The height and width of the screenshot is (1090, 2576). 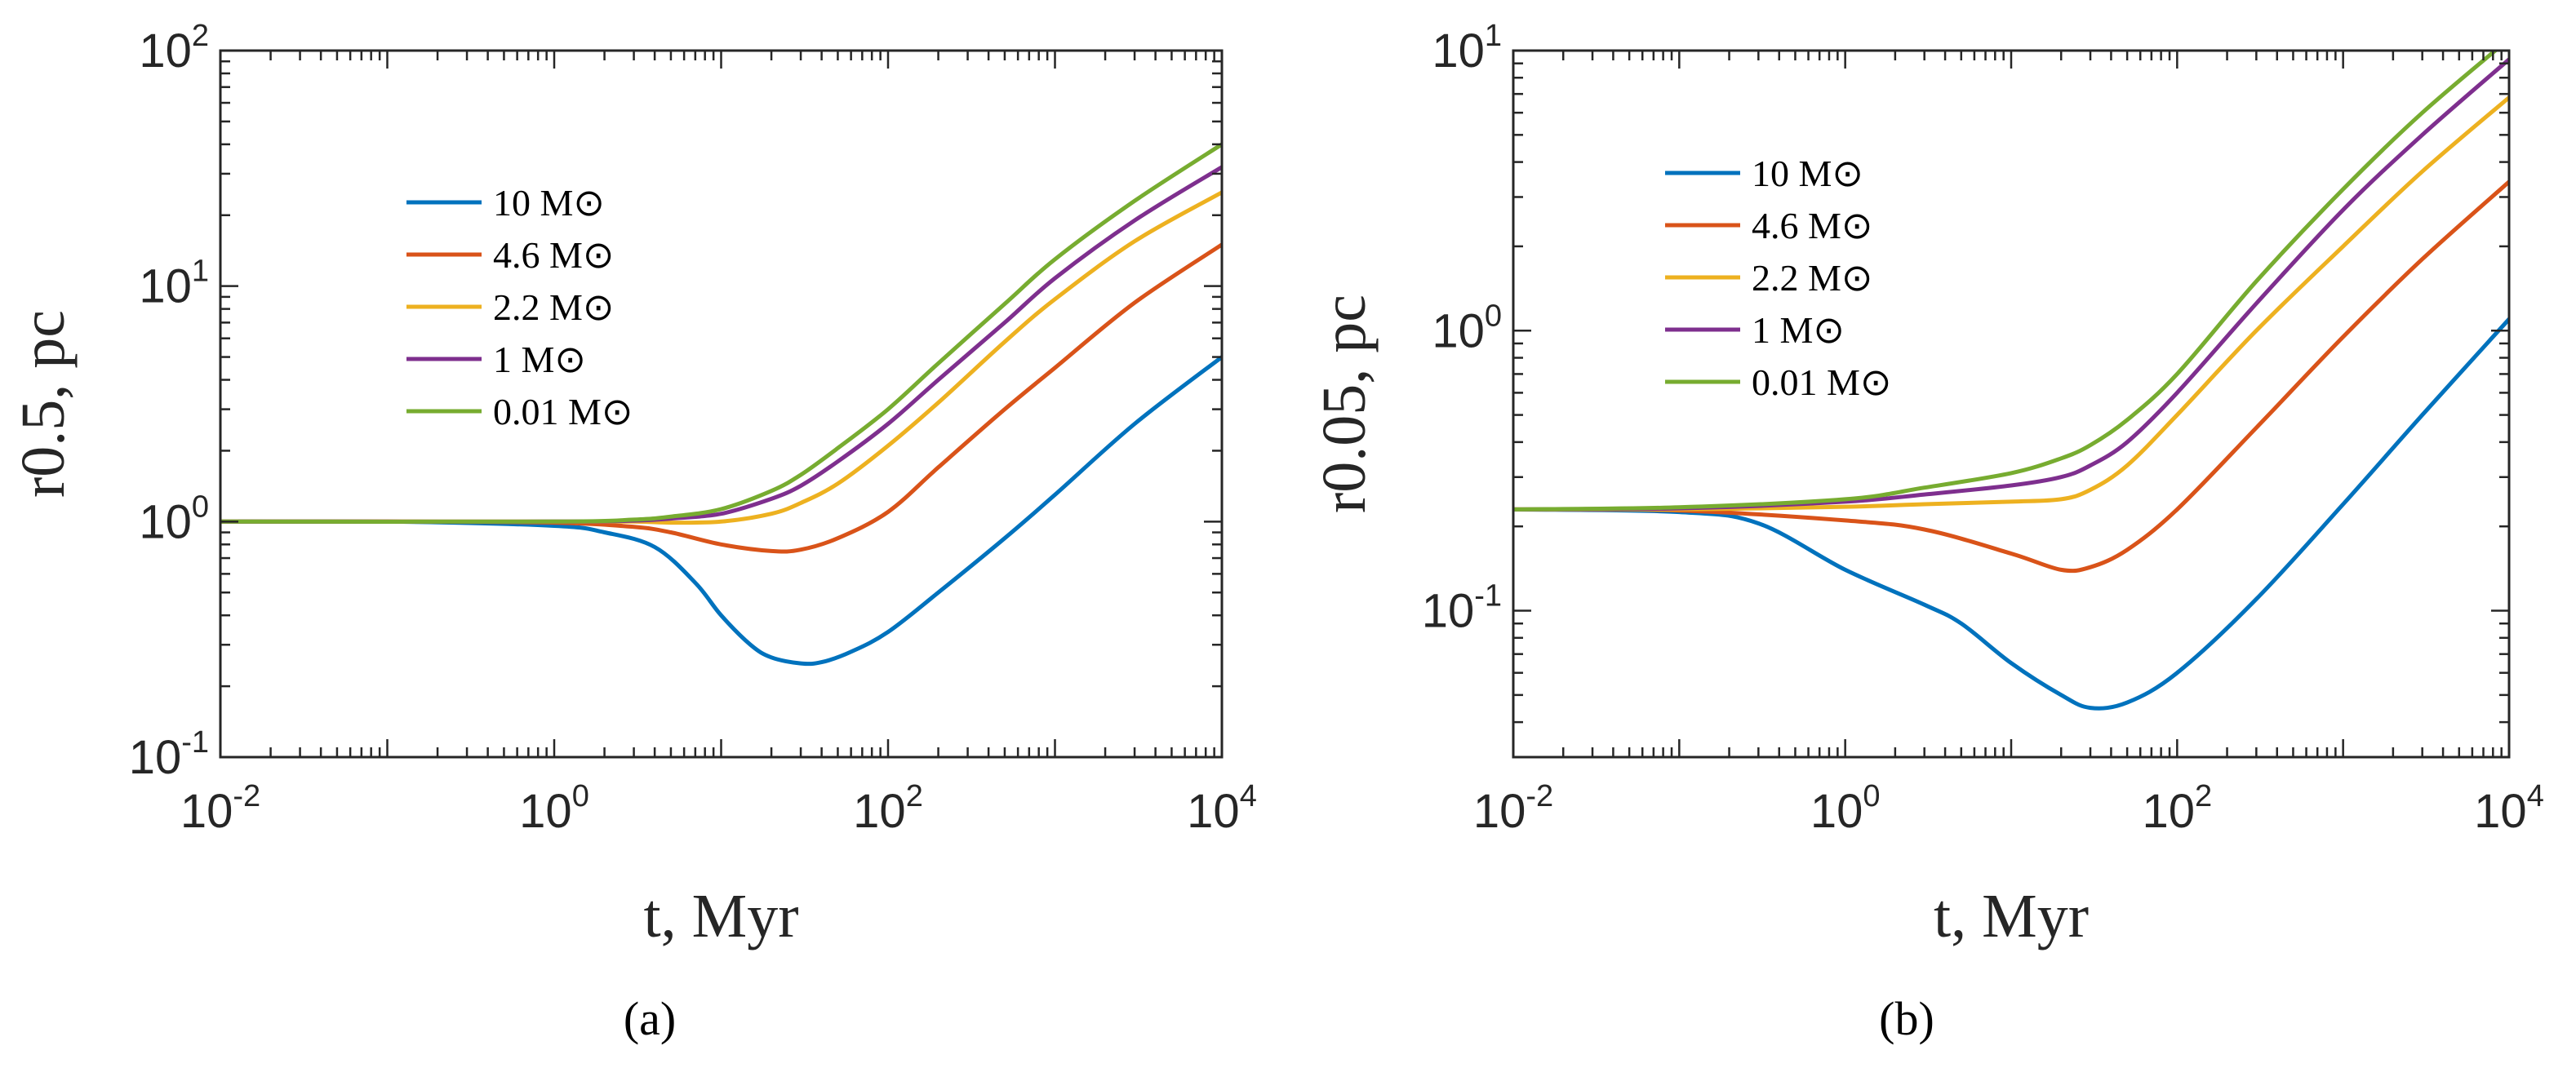 What do you see at coordinates (43, 404) in the screenshot?
I see `y-axis-label: r0.5, pc` at bounding box center [43, 404].